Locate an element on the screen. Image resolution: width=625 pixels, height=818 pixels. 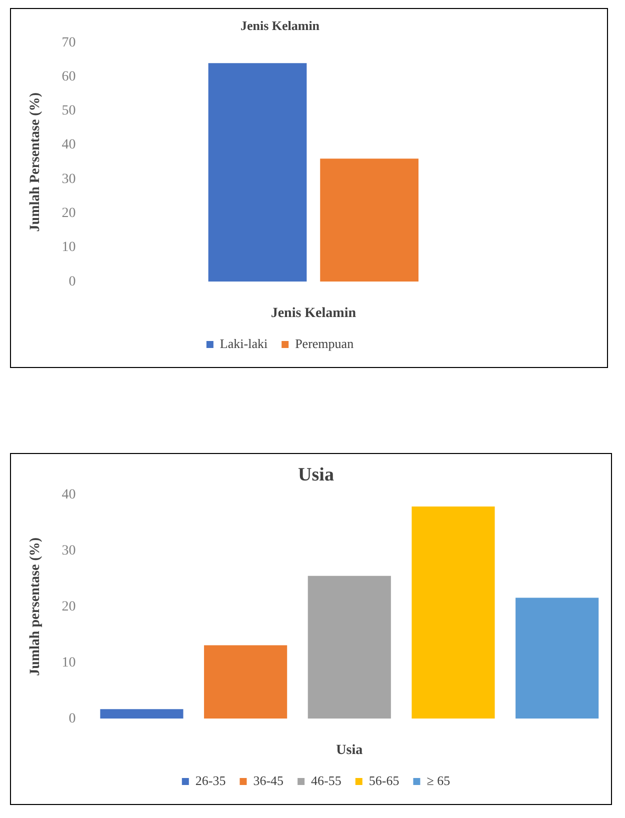
legend-label: 46-55 is located at coordinates (326, 780).